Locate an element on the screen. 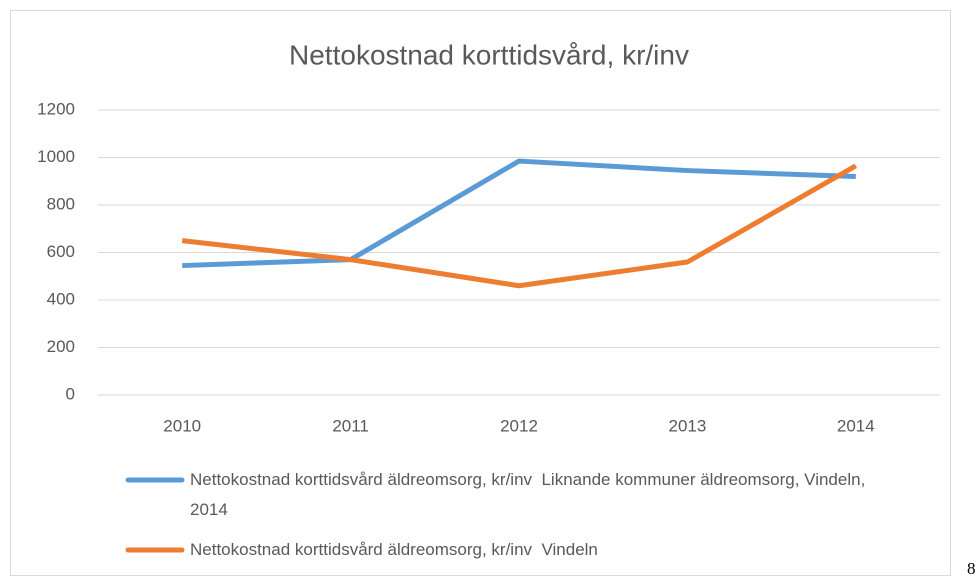 The width and height of the screenshot is (979, 581). x-tick-label: 2013 is located at coordinates (687, 425).